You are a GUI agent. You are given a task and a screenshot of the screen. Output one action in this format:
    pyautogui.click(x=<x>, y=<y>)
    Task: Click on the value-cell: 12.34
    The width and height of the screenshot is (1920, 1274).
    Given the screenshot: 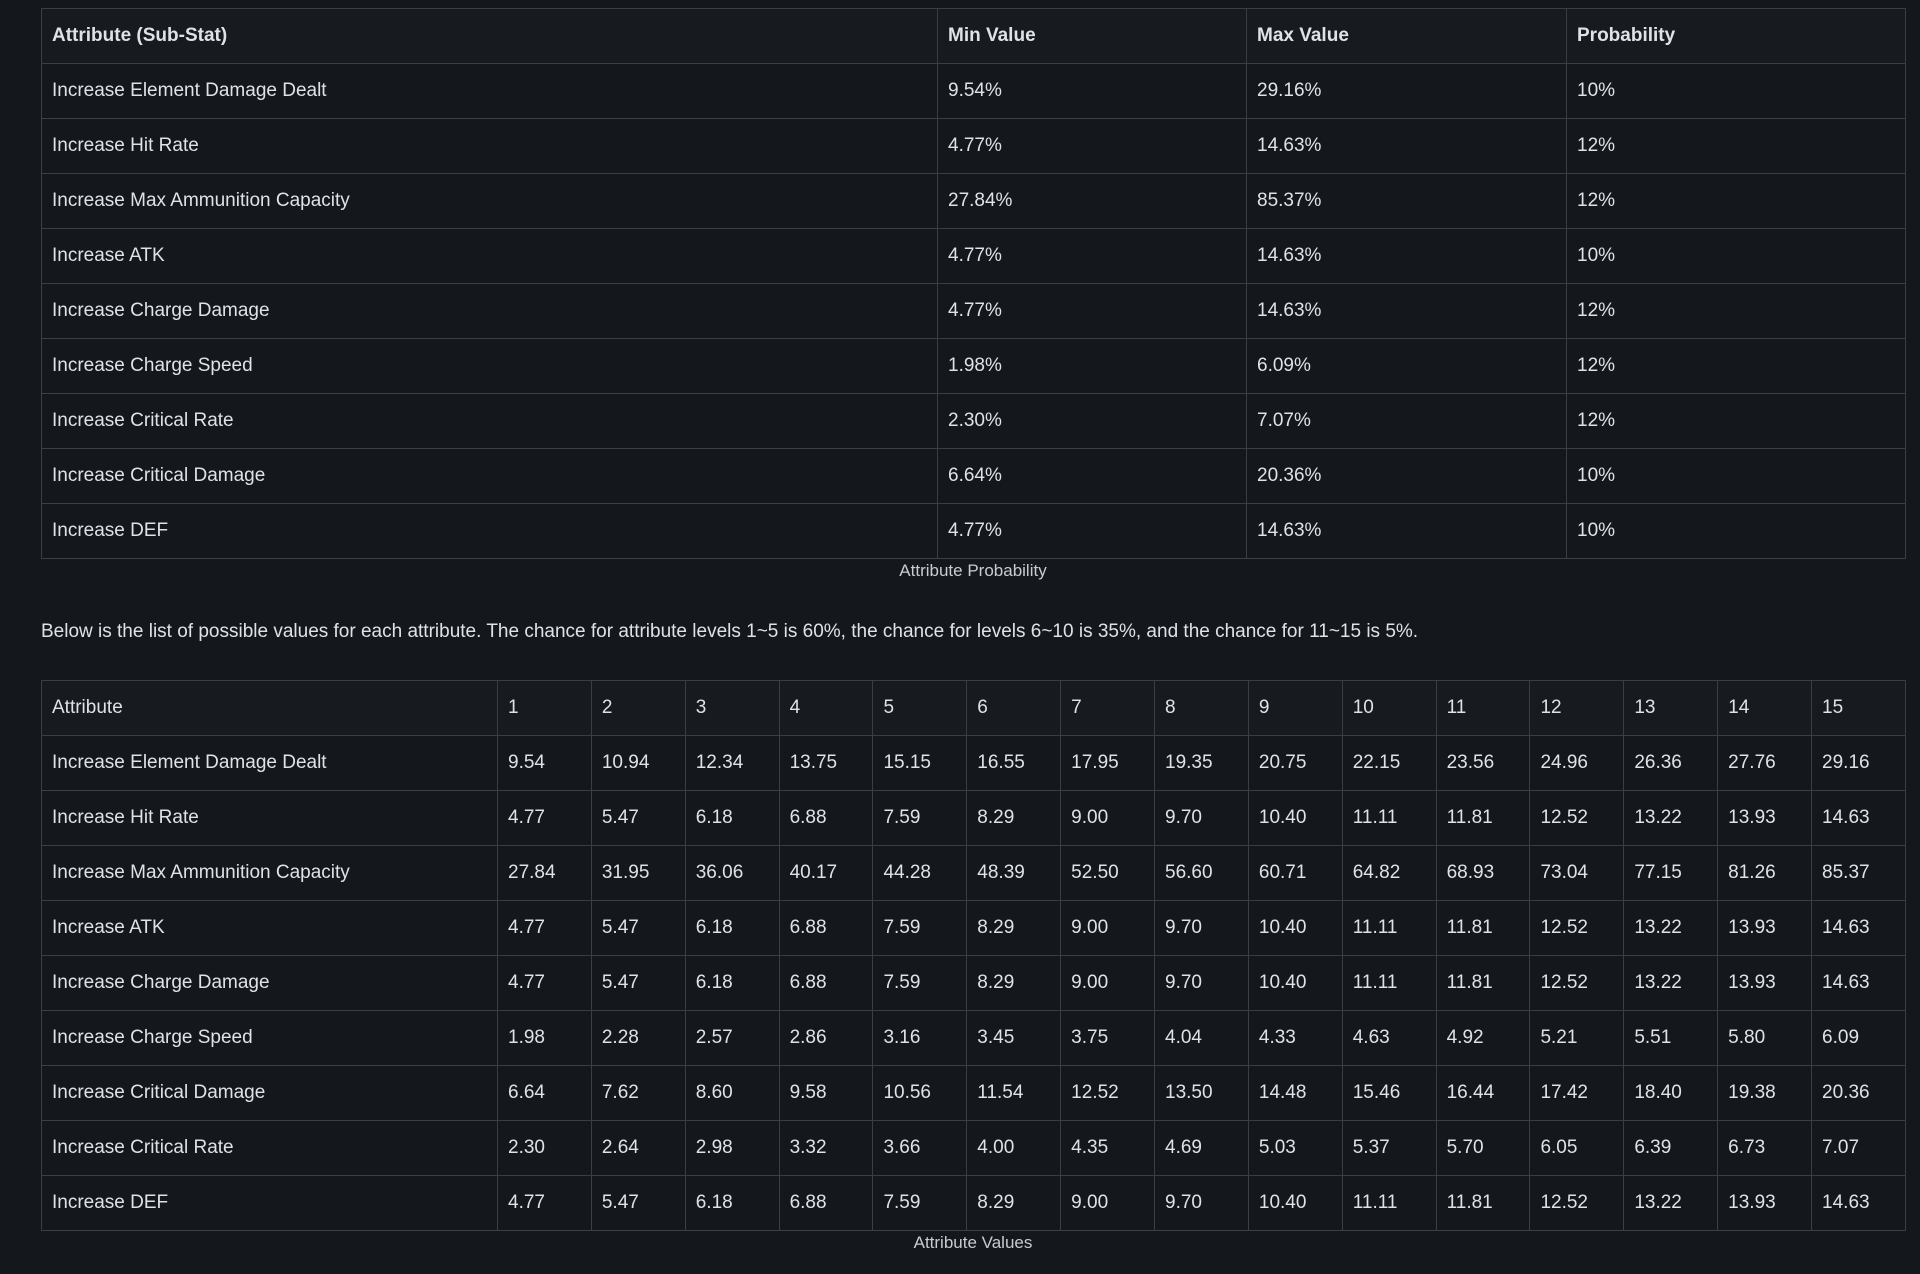 What is the action you would take?
    pyautogui.click(x=732, y=763)
    